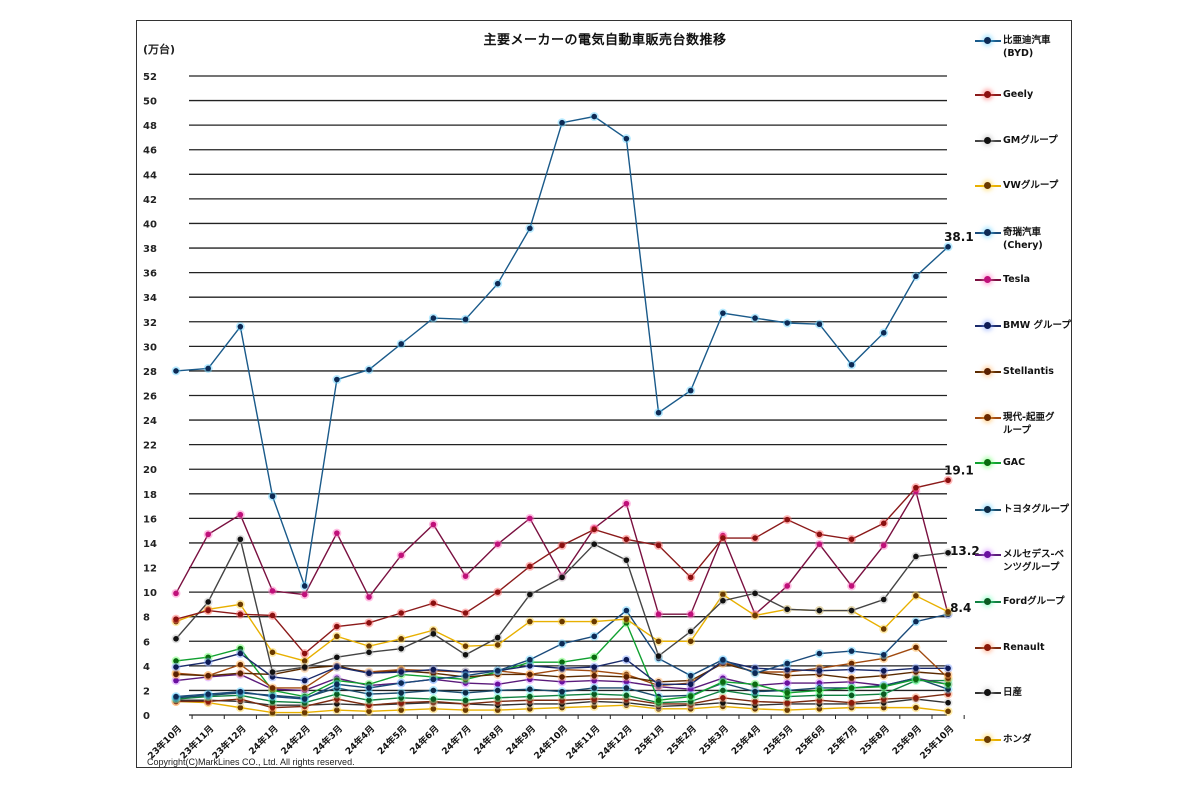  I want to click on legend-label: GAC, so click(1014, 462).